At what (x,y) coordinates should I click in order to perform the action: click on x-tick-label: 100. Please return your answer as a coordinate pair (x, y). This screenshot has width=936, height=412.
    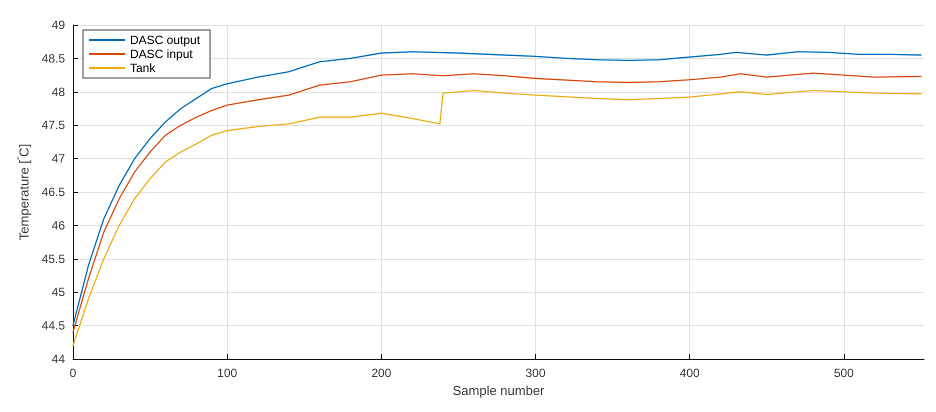
    Looking at the image, I should click on (227, 373).